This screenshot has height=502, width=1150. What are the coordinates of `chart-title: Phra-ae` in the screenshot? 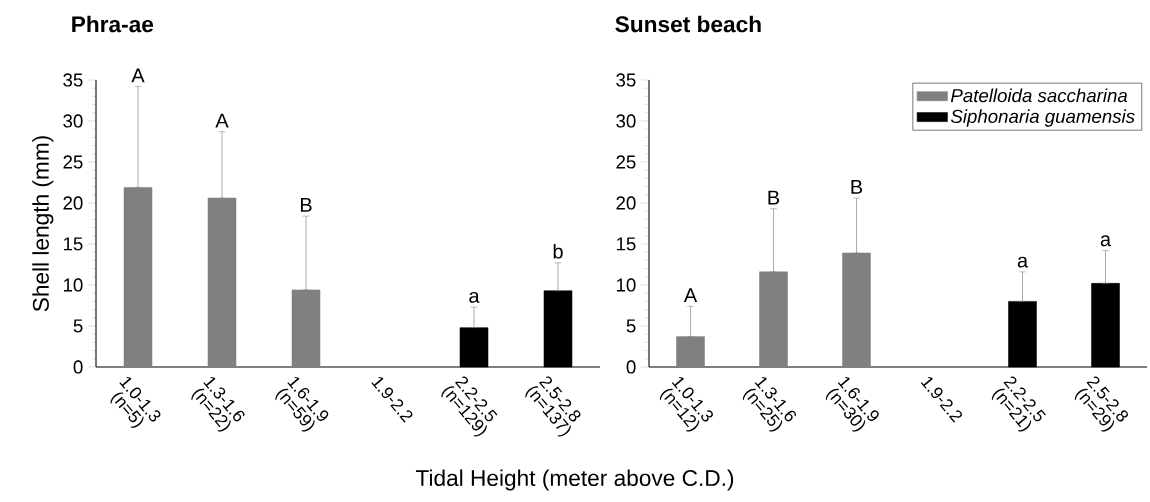 It's located at (113, 24).